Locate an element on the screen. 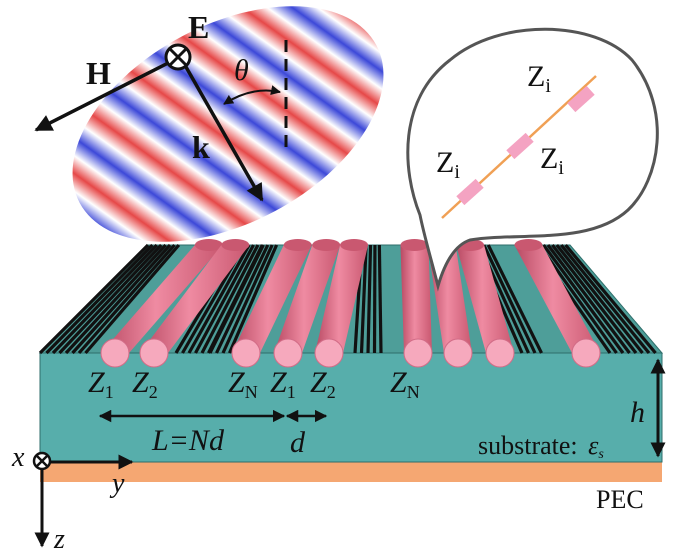 Image resolution: width=677 pixels, height=554 pixels. thickness-label: h is located at coordinates (637, 412).